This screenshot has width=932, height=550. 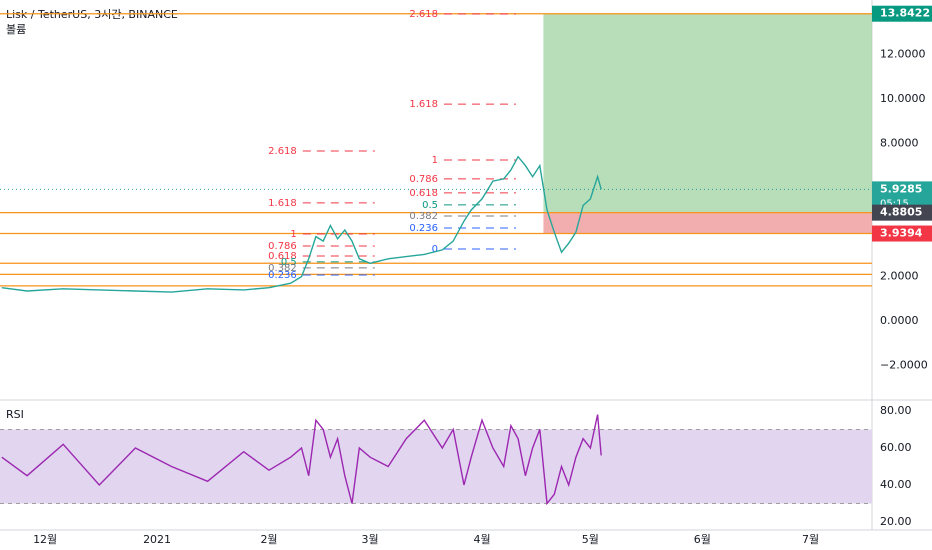 What do you see at coordinates (481, 539) in the screenshot?
I see `x-tick-label: 4월` at bounding box center [481, 539].